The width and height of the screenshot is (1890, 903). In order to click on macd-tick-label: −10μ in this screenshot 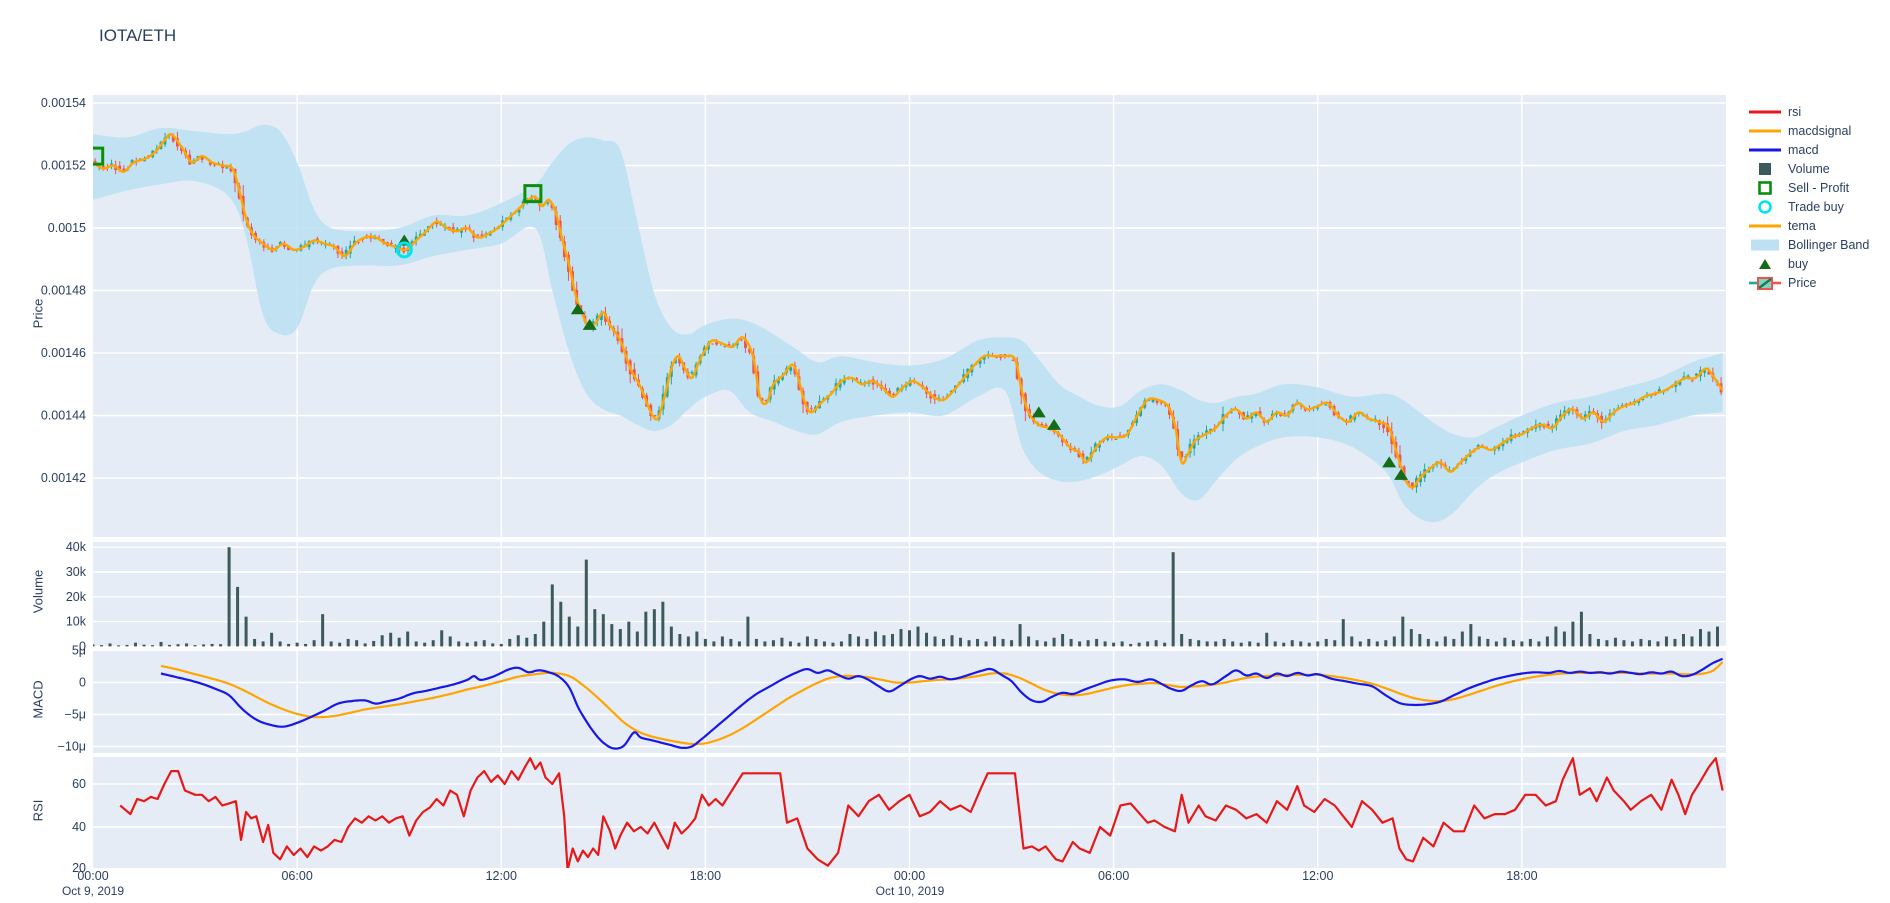, I will do `click(72, 747)`.